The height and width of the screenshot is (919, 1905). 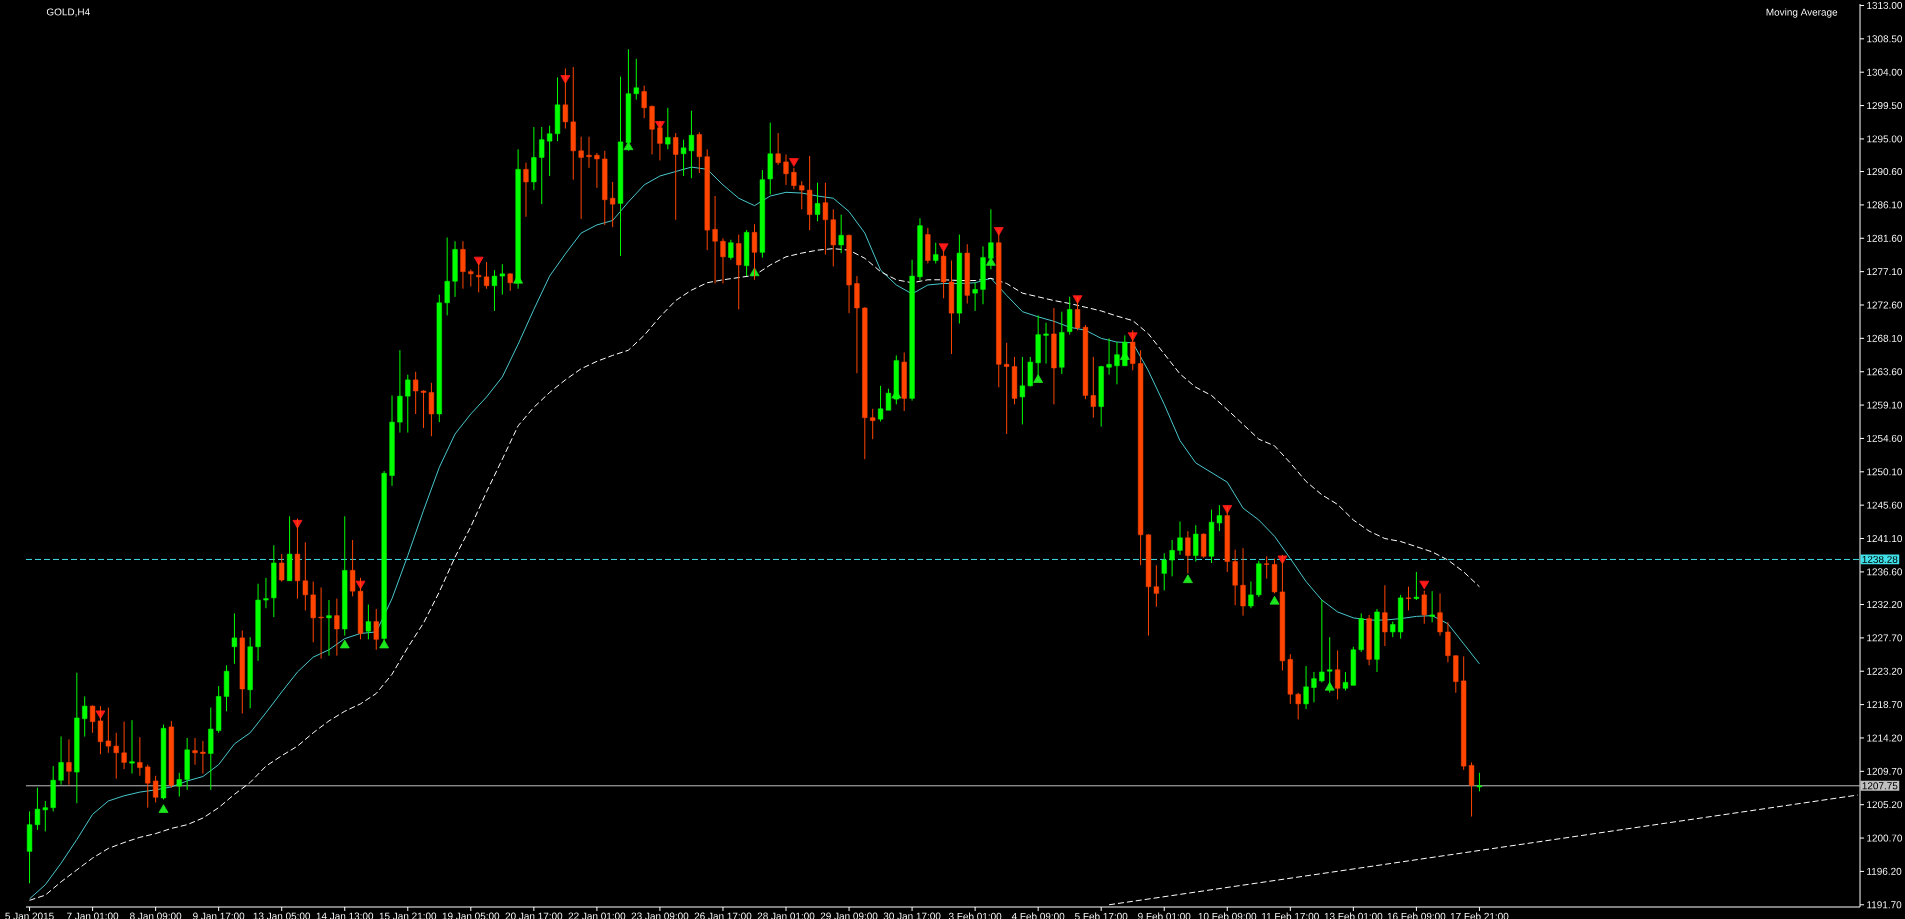 What do you see at coordinates (93, 915) in the screenshot?
I see `x-tick-label: 7 Jan 01:00` at bounding box center [93, 915].